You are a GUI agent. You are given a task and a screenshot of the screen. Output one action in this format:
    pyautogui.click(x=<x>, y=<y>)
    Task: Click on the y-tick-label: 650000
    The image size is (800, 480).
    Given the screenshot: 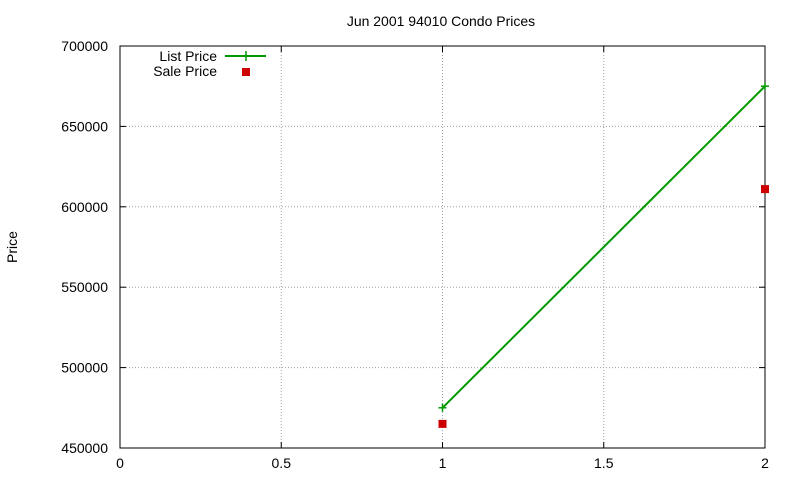 What is the action you would take?
    pyautogui.click(x=84, y=126)
    